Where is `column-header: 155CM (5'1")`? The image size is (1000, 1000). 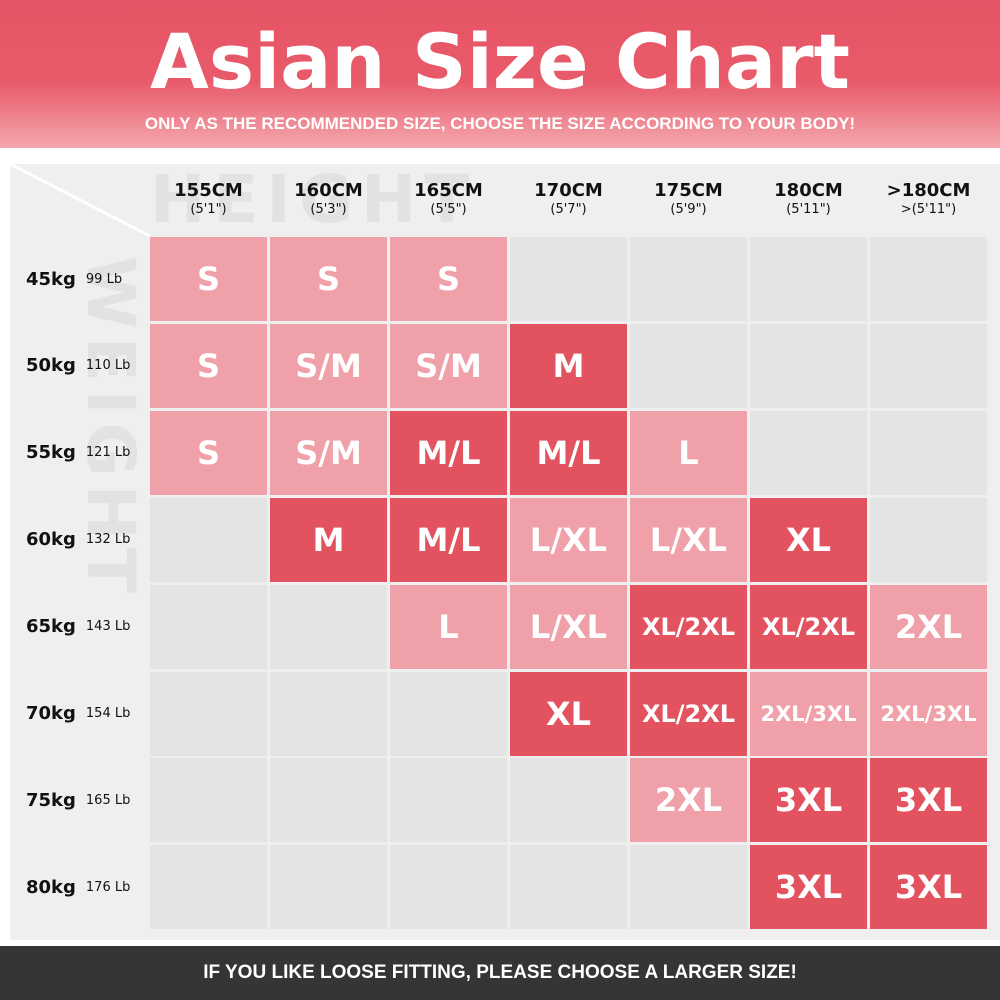
column-header: 155CM (5'1") is located at coordinates (208, 199).